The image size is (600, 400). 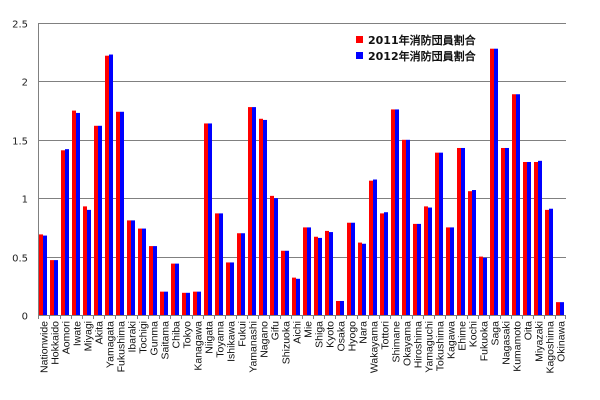 I want to click on x-tick-label: Toyama, so click(x=221, y=339).